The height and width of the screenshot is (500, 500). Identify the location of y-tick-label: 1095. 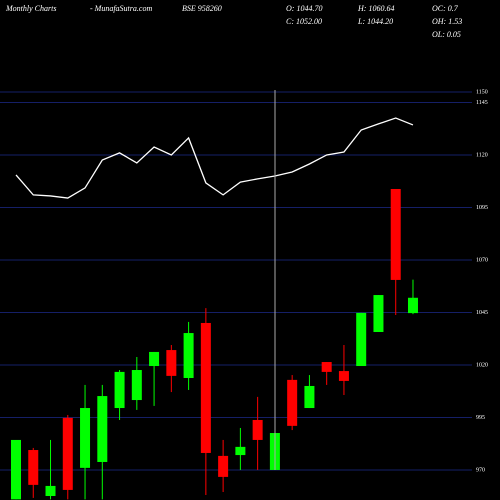
(482, 208).